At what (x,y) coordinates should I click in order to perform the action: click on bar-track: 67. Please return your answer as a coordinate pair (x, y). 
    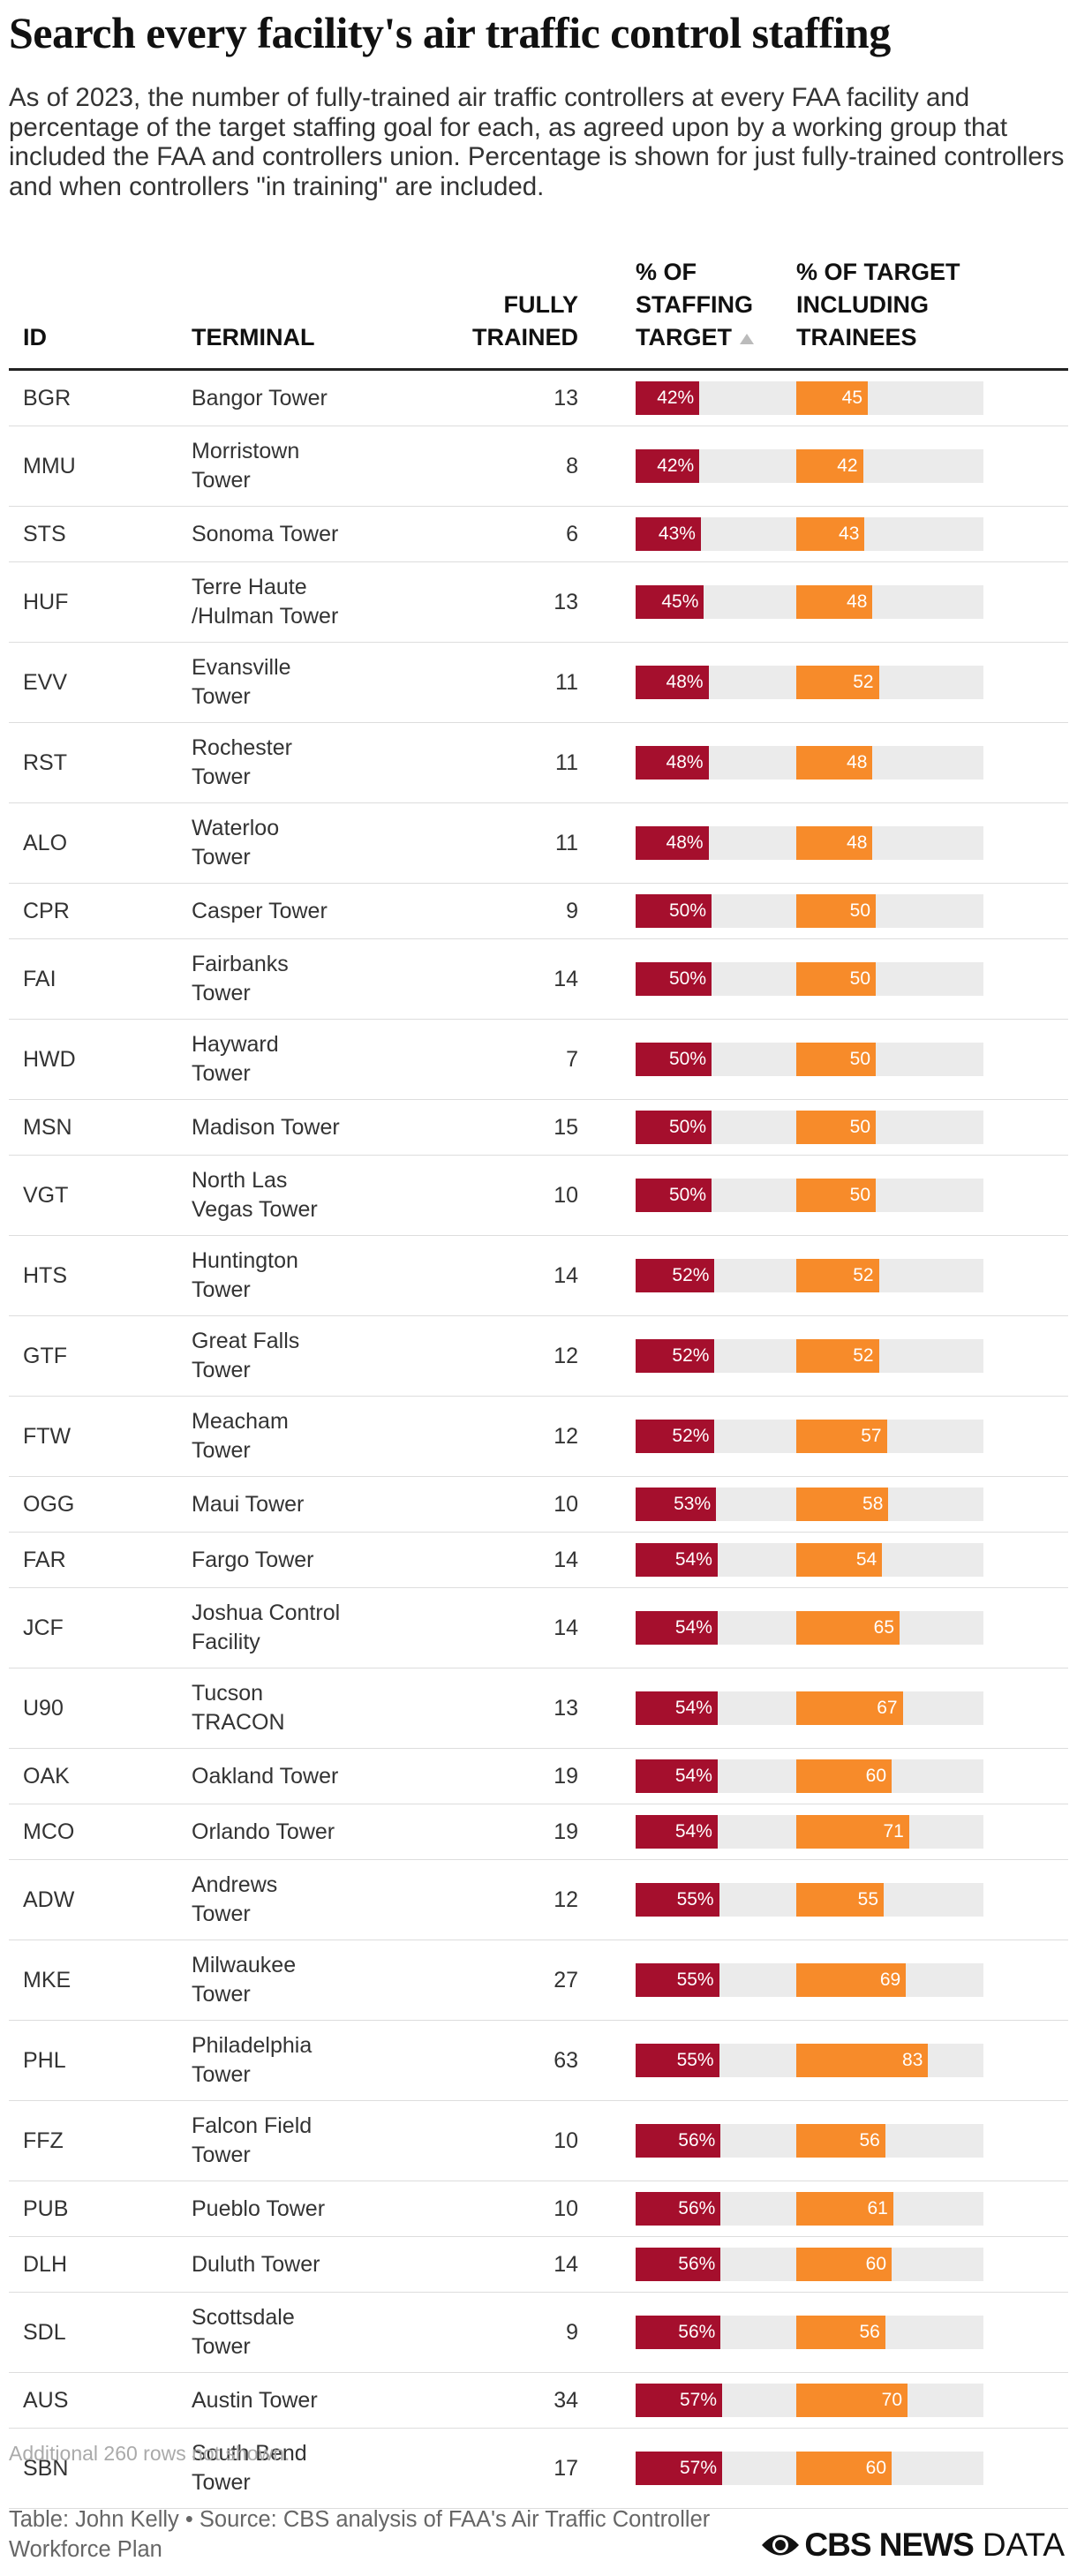
    Looking at the image, I should click on (889, 1708).